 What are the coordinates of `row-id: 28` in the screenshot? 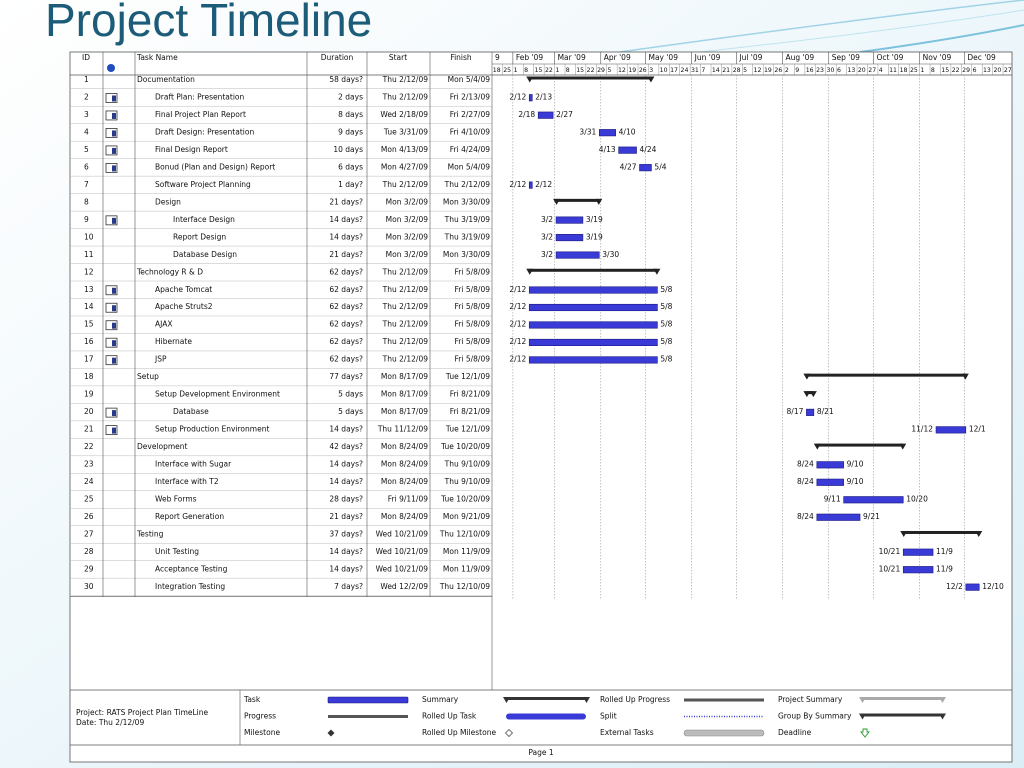 It's located at (89, 551).